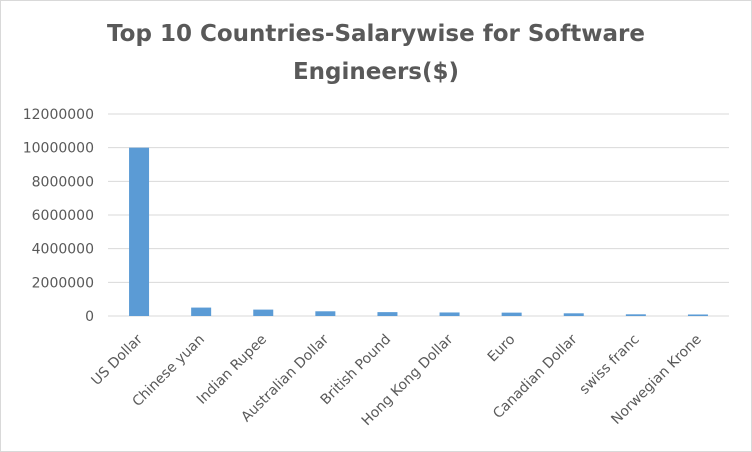 The height and width of the screenshot is (452, 752). I want to click on y-tick-label: 10000000, so click(58, 149).